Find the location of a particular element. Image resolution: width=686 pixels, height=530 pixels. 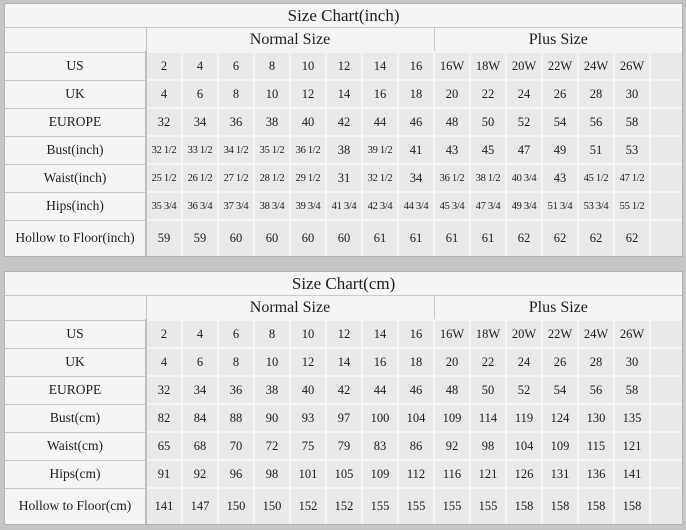

size-value-cell: 105 is located at coordinates (343, 473).